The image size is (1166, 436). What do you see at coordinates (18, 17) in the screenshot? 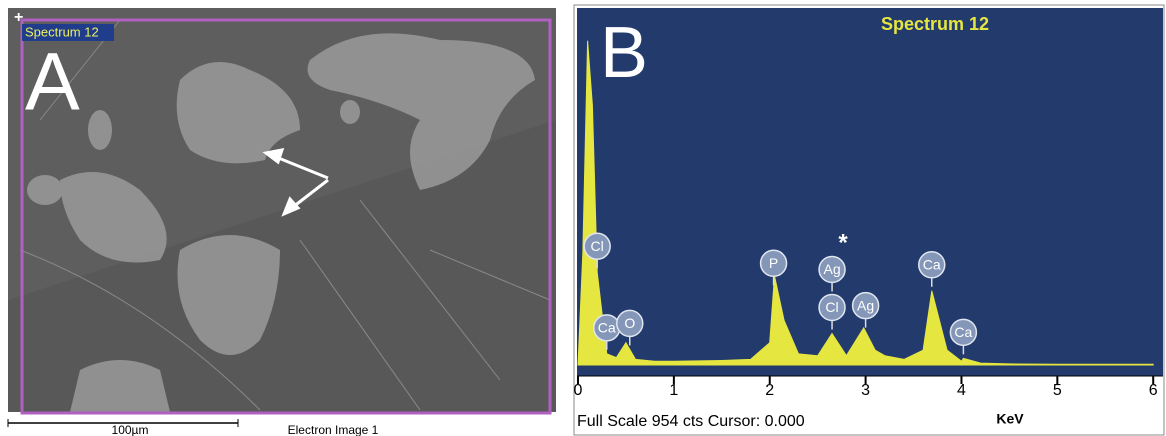
I see `cursor-cross: +` at bounding box center [18, 17].